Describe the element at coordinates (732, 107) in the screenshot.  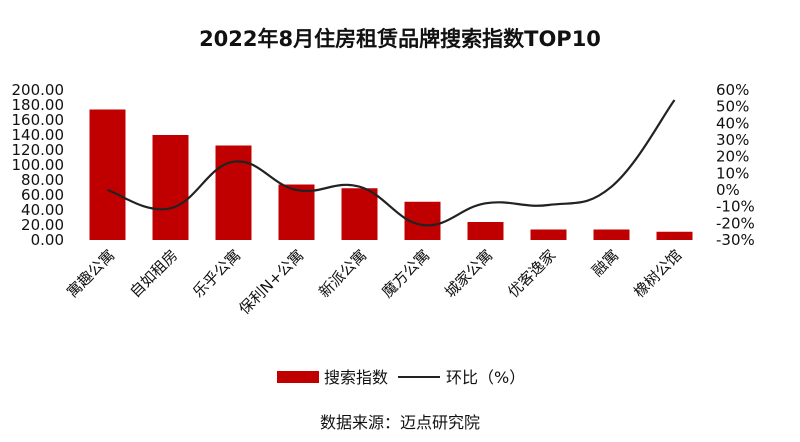
I see `right-tick-label: 50%` at that location.